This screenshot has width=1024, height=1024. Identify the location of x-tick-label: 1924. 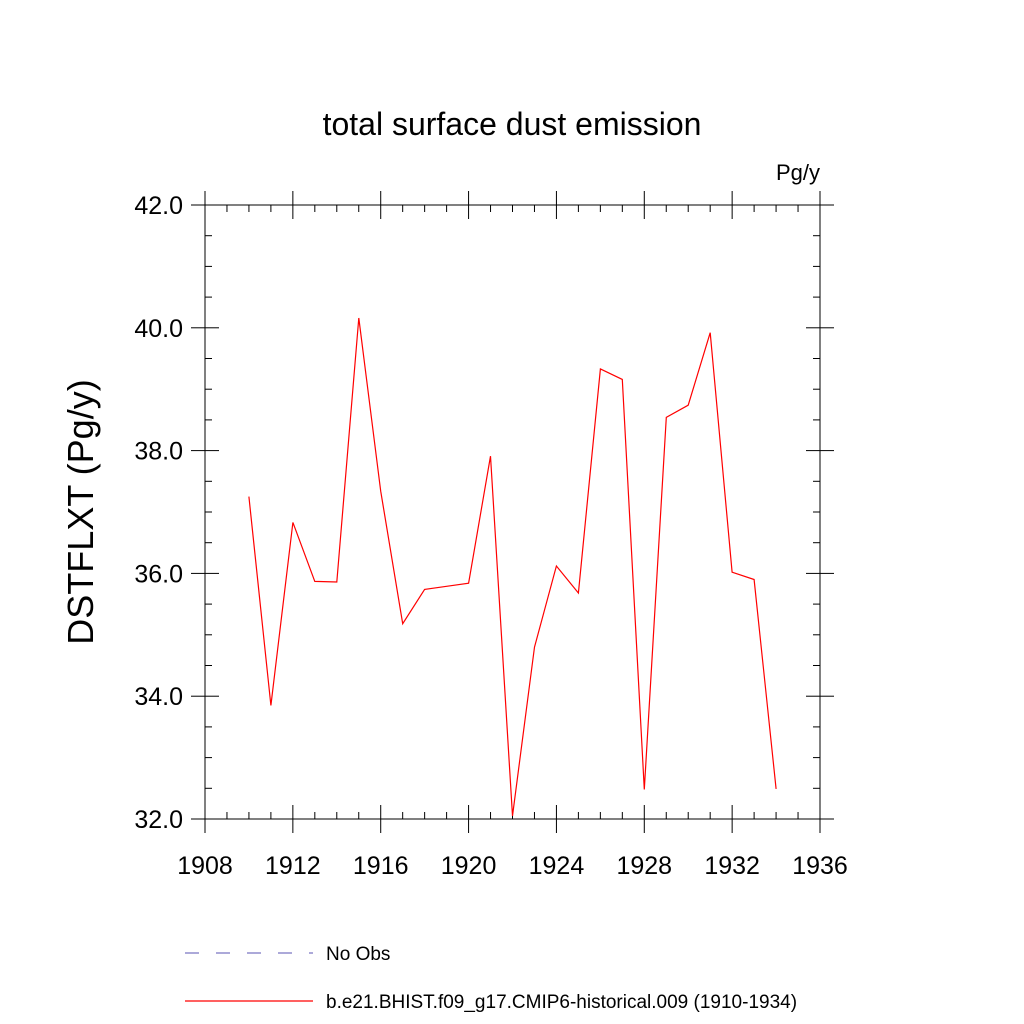
(557, 866).